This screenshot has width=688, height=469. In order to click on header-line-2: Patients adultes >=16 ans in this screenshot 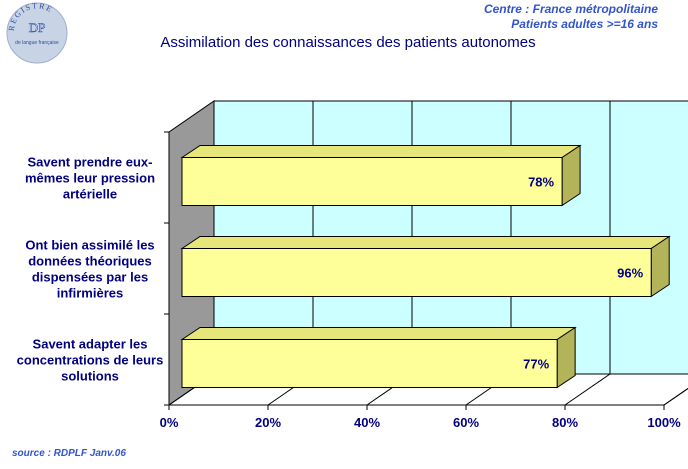, I will do `click(584, 24)`.